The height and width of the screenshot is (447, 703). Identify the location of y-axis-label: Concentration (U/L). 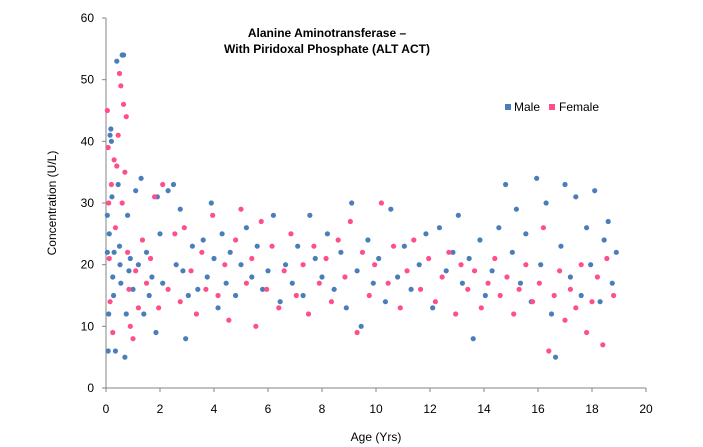
(52, 203).